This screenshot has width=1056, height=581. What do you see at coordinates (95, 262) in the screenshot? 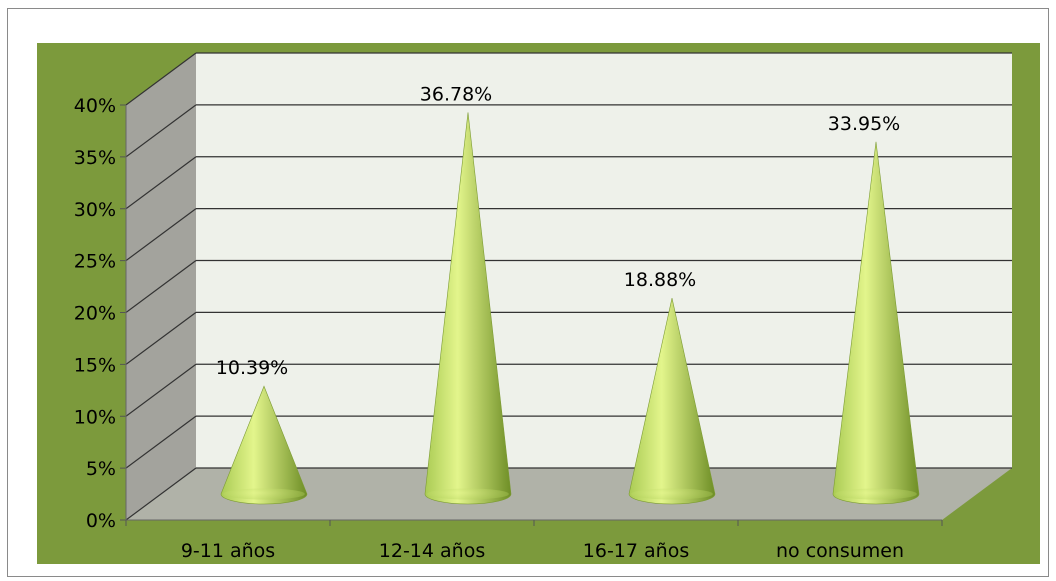
I see `y-tick-label: 25%` at bounding box center [95, 262].